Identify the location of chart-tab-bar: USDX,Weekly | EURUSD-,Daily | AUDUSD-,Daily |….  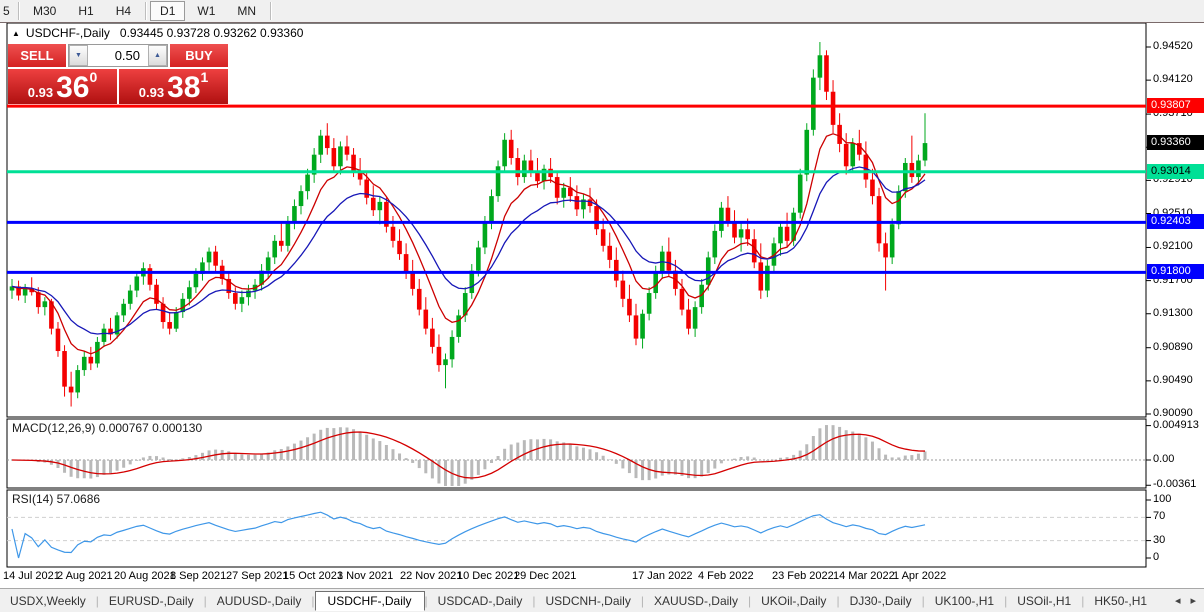
(602, 600).